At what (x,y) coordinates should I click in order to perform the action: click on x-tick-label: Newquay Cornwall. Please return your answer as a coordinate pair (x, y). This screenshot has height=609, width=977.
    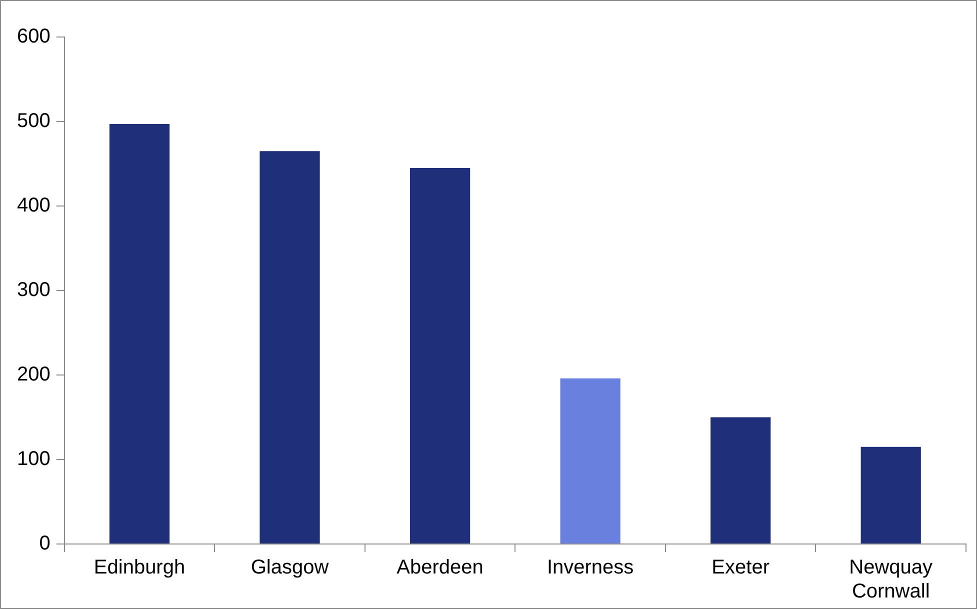
    Looking at the image, I should click on (891, 579).